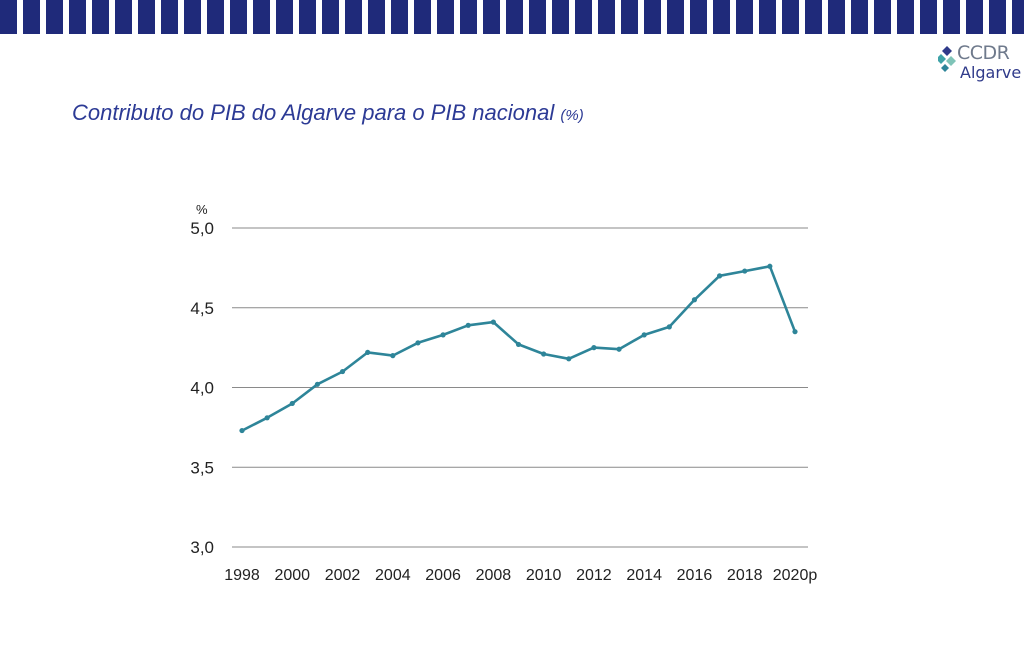  What do you see at coordinates (594, 575) in the screenshot?
I see `x-tick-label: 2012` at bounding box center [594, 575].